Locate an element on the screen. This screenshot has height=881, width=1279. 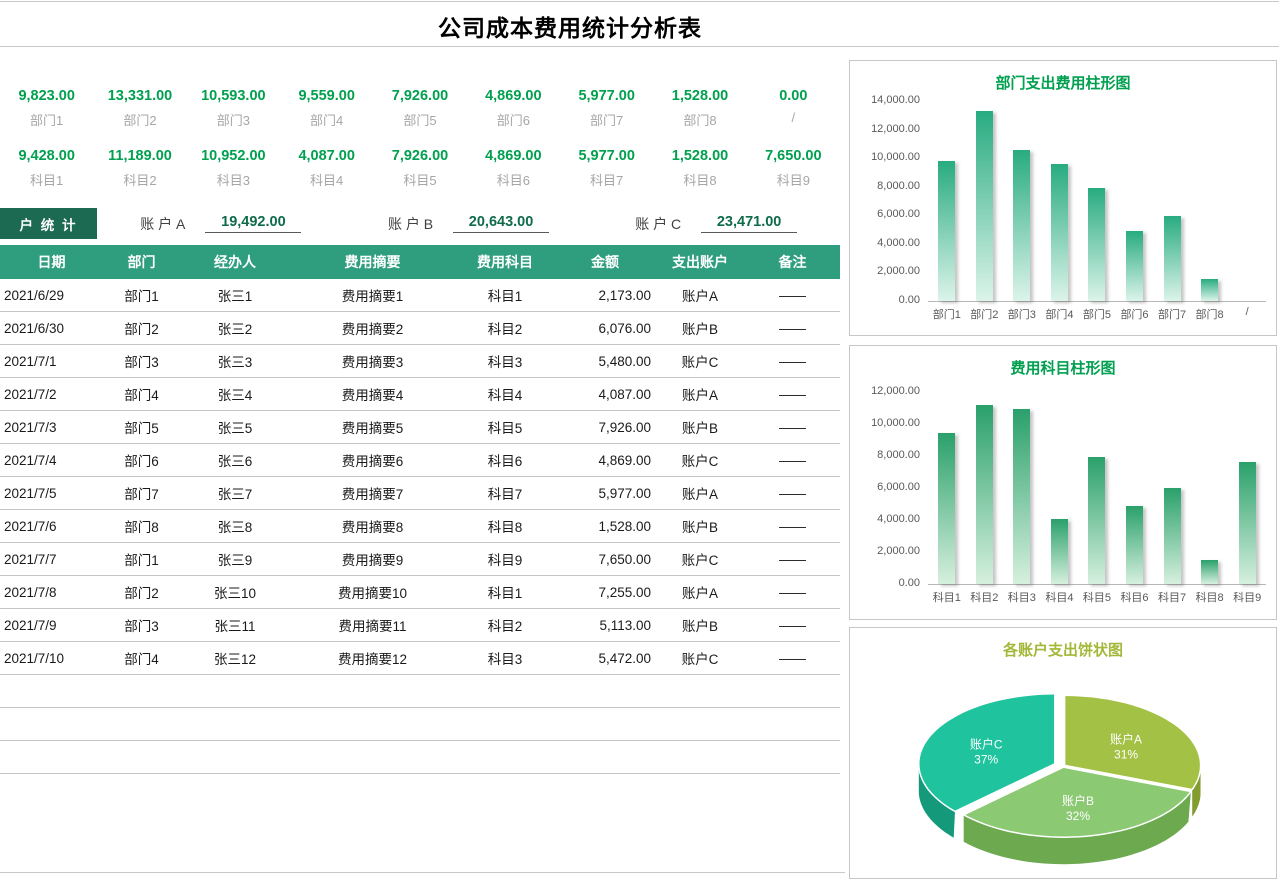
table-cell: 部门5 is located at coordinates (141, 427).